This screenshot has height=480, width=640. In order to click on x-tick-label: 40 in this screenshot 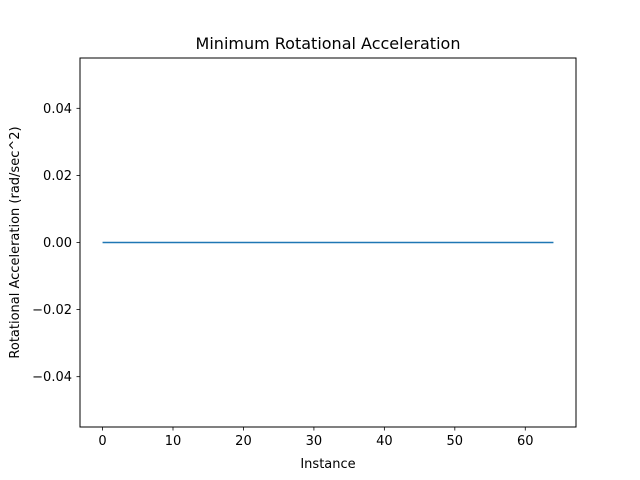, I will do `click(384, 441)`.